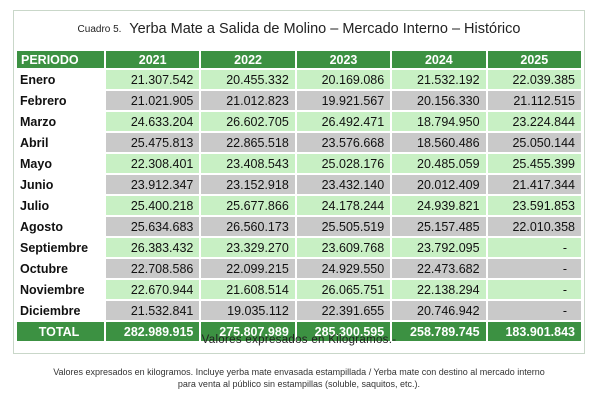  Describe the element at coordinates (439, 184) in the screenshot. I see `value-cell: 20.012.409` at that location.